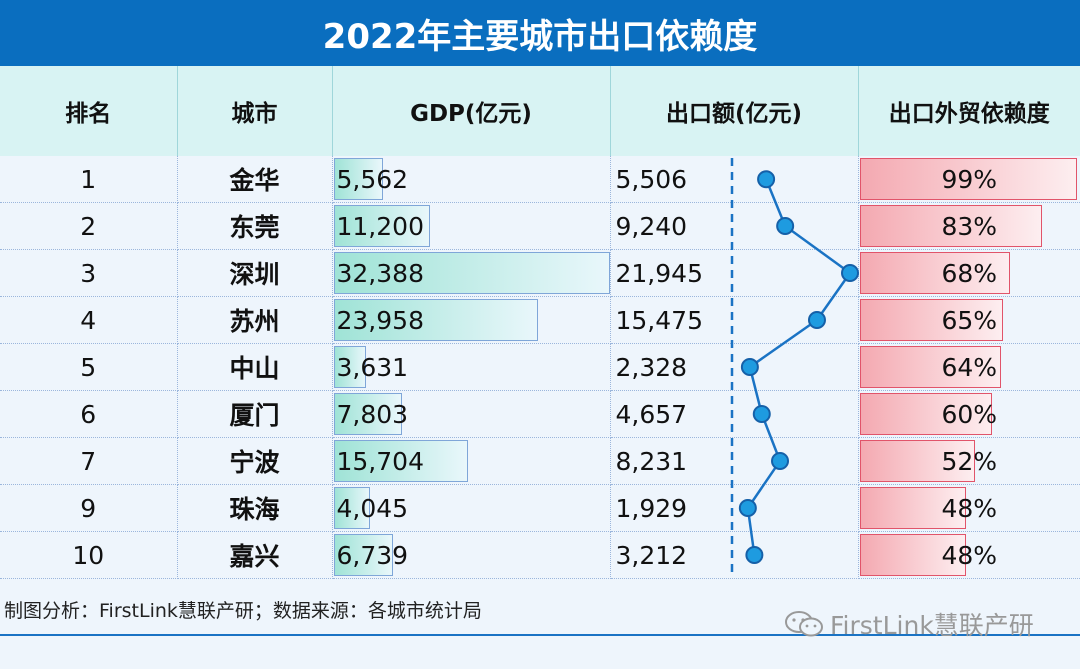  I want to click on table-row: 9 珠海 4,045 1,929 48%, so click(540, 508).